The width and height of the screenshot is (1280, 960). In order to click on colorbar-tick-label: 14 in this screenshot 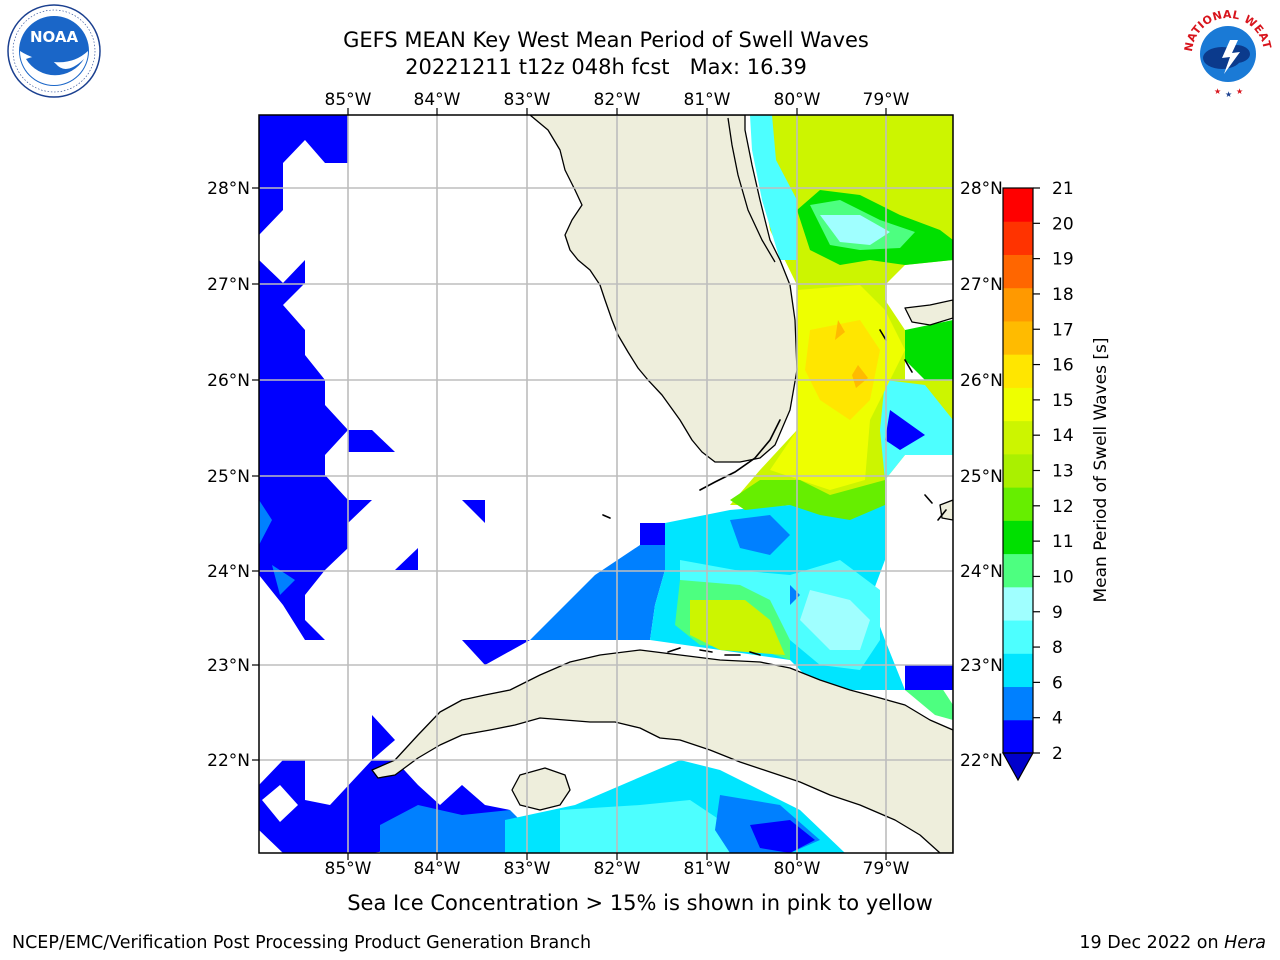, I will do `click(1063, 436)`.